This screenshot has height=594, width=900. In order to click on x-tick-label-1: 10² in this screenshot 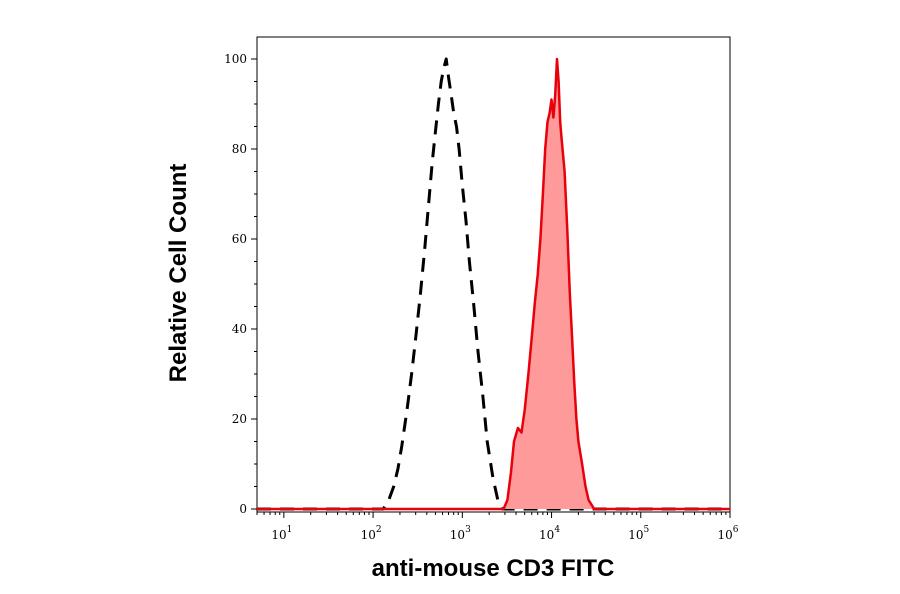, I will do `click(371, 533)`.